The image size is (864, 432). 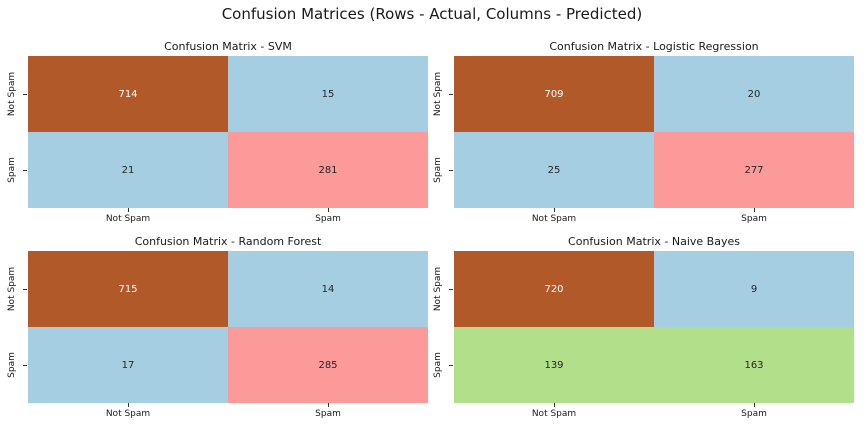 What do you see at coordinates (554, 94) in the screenshot?
I see `heatmap-cell: 709` at bounding box center [554, 94].